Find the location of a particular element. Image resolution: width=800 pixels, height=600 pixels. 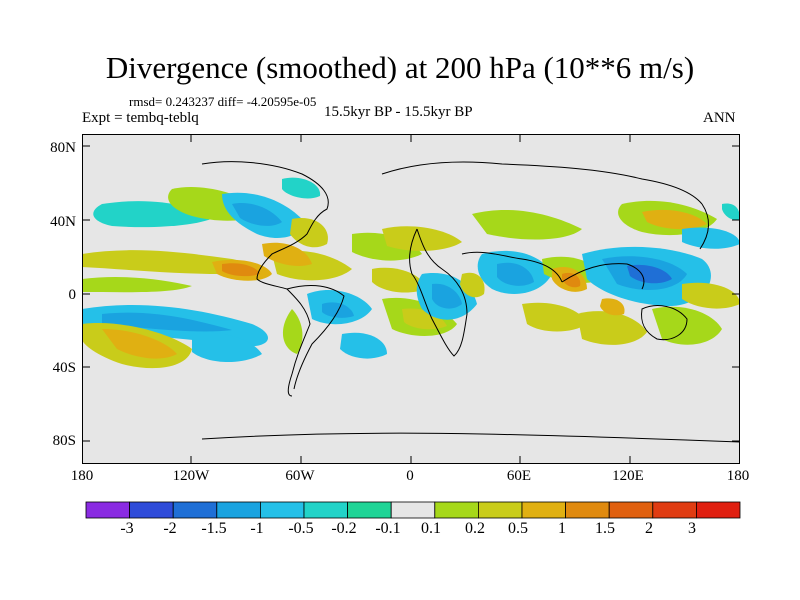

lon-label-60e: 60E is located at coordinates (519, 476).